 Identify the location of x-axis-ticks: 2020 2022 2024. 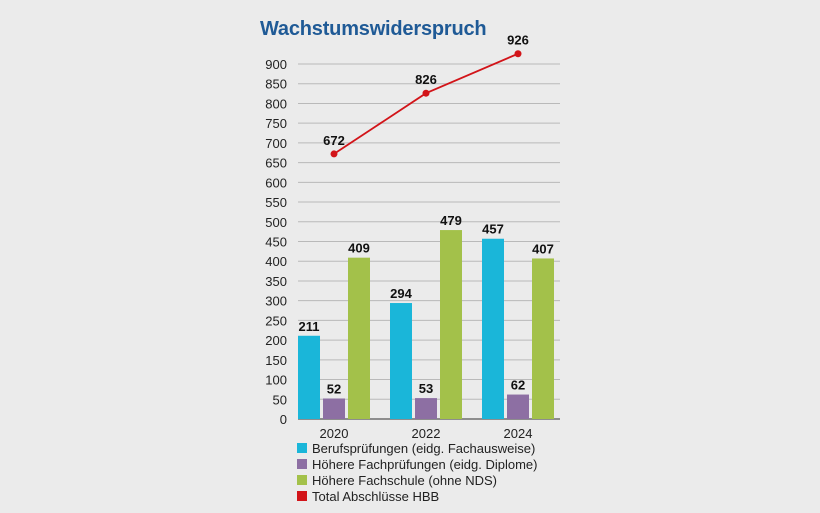
(426, 433).